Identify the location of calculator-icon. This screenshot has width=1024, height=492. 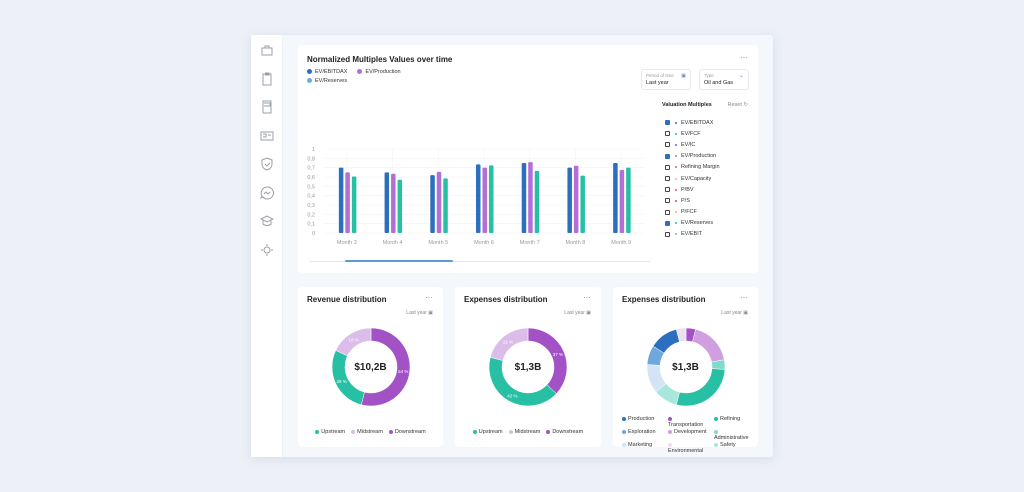
(267, 107).